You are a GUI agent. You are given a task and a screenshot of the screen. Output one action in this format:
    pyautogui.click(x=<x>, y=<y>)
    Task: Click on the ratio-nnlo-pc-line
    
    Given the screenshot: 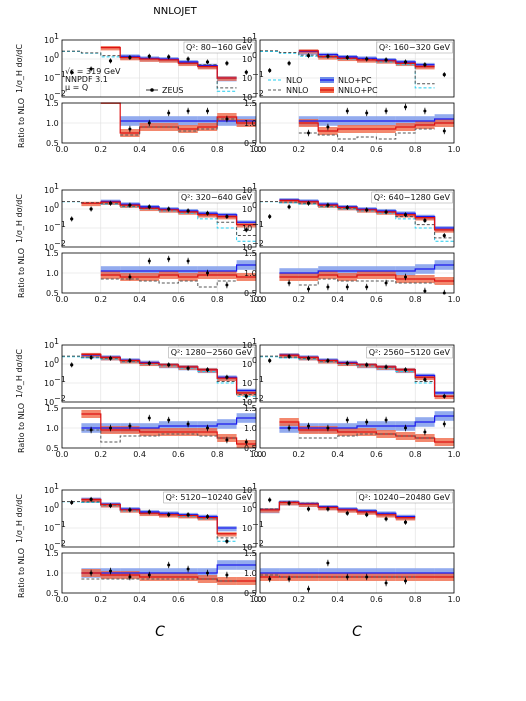 What is the action you would take?
    pyautogui.click(x=178, y=118)
    